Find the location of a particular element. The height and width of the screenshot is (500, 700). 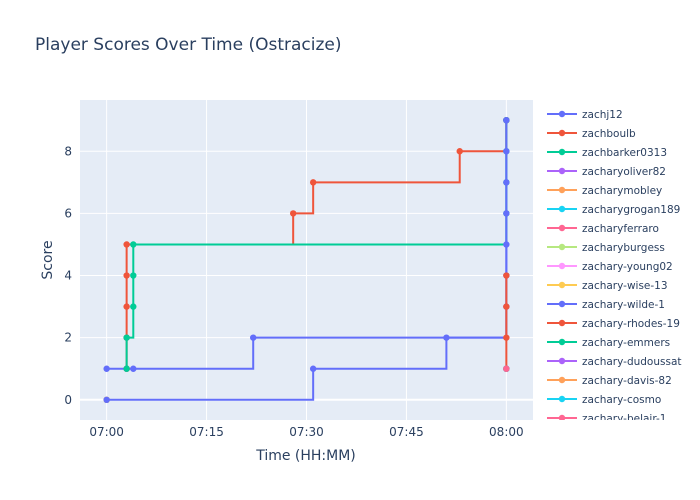

x-tick-label: 07:00 is located at coordinates (106, 432).